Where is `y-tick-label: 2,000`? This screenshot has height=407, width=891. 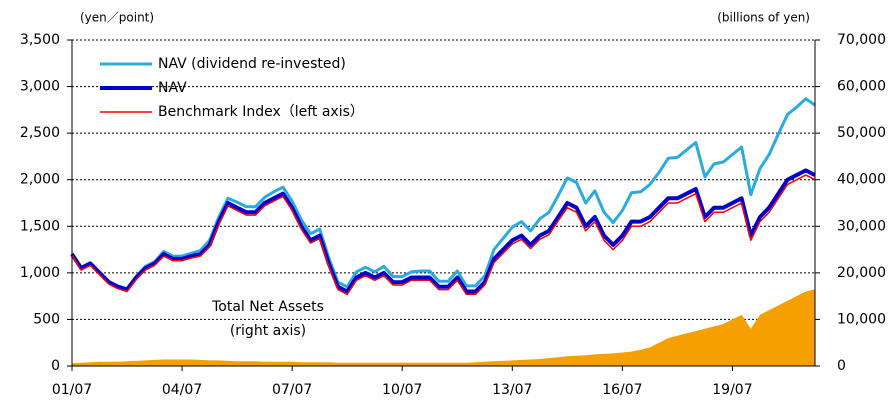
y-tick-label: 2,000 is located at coordinates (40, 180).